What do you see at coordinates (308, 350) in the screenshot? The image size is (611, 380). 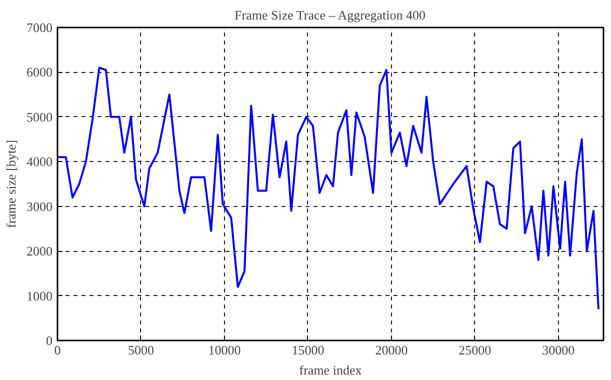 I see `x-tick-label: 15000` at bounding box center [308, 350].